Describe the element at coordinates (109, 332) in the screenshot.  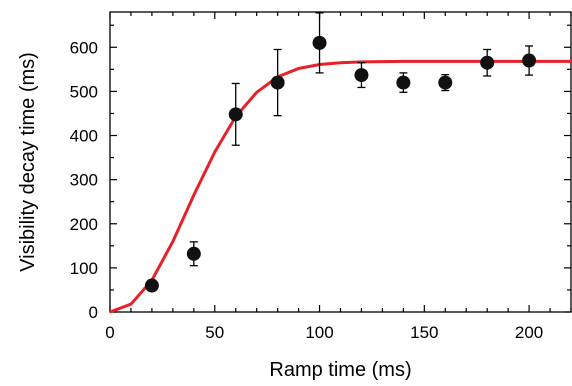
I see `x-tick-label: 0` at that location.